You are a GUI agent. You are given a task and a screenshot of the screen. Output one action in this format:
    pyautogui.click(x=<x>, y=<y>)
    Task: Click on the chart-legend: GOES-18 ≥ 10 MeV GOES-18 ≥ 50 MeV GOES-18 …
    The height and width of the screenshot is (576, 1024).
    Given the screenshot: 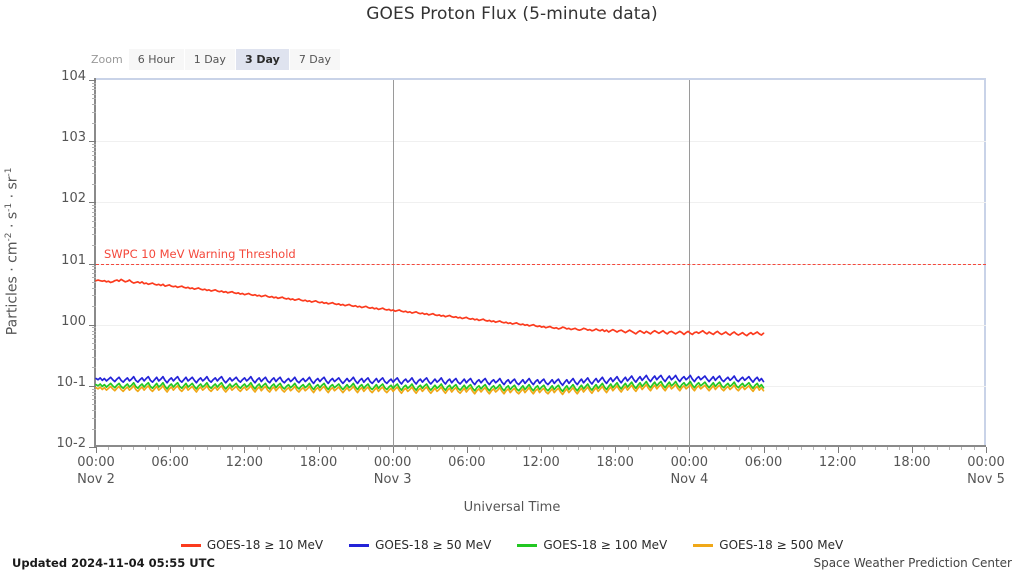 What is the action you would take?
    pyautogui.click(x=512, y=545)
    